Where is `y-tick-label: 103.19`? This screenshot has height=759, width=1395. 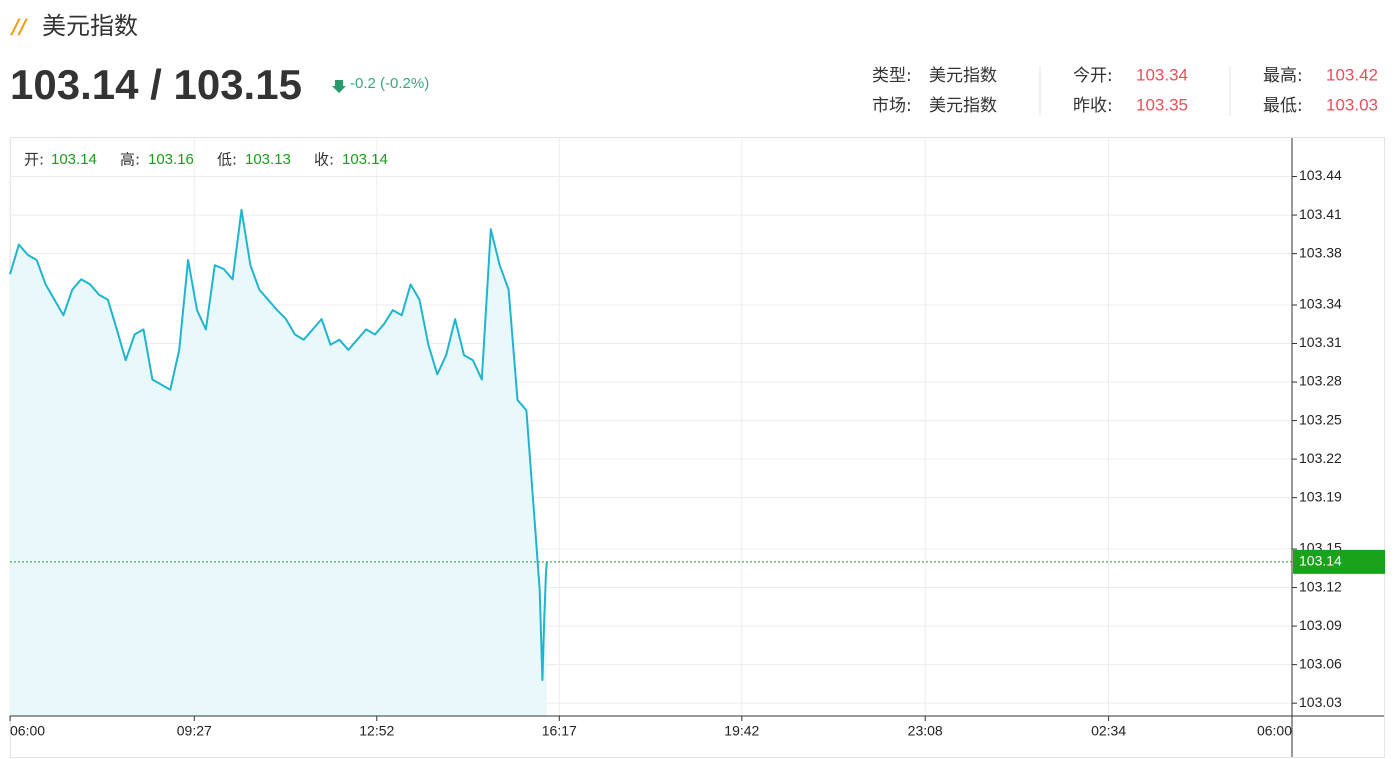 y-tick-label: 103.19 is located at coordinates (1320, 496).